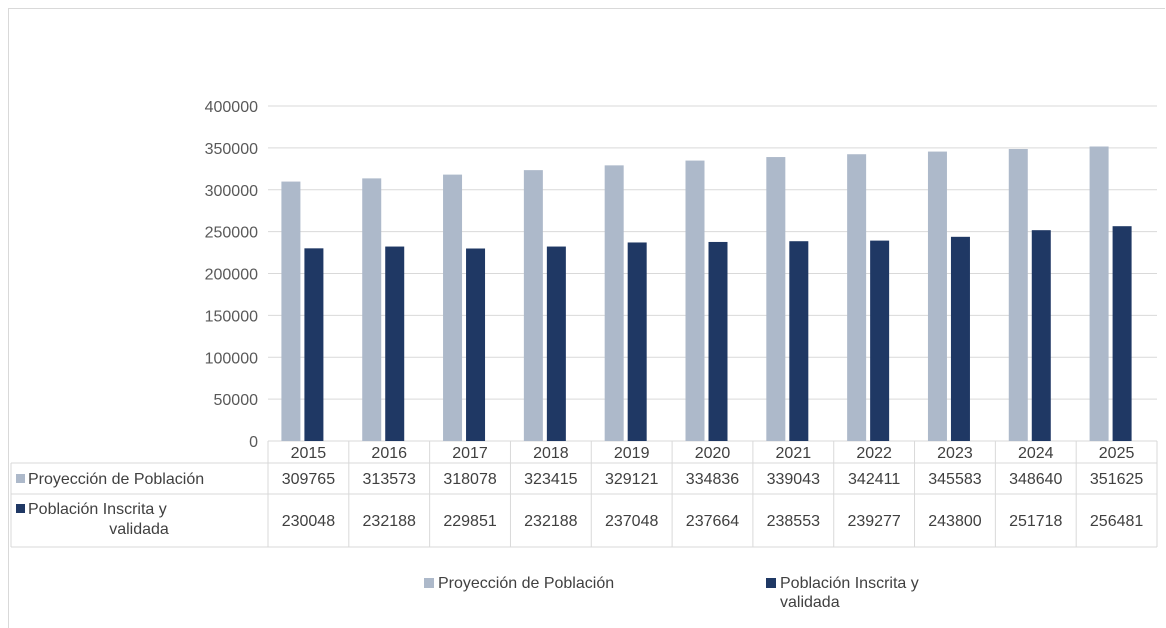  I want to click on x-category-label: 2020, so click(713, 453).